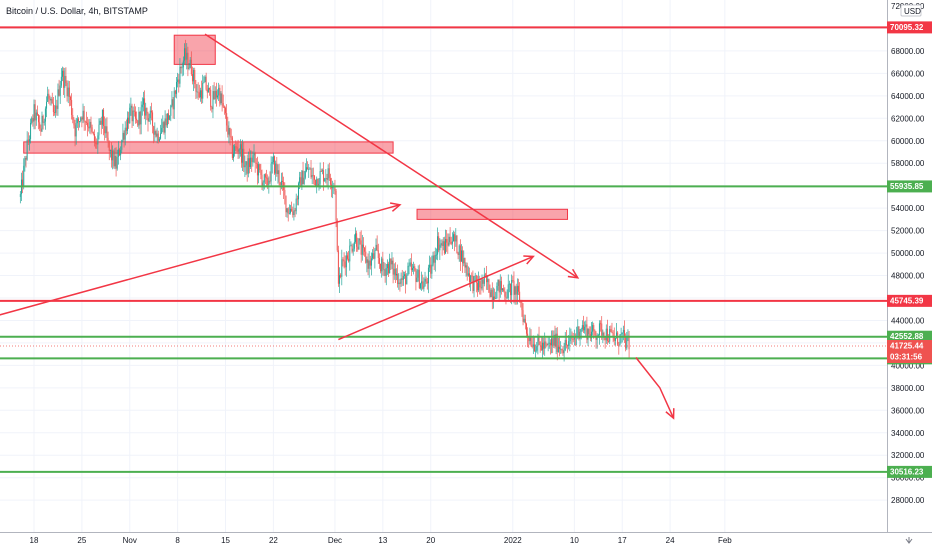  What do you see at coordinates (382, 540) in the screenshot?
I see `time-tick-label: 13` at bounding box center [382, 540].